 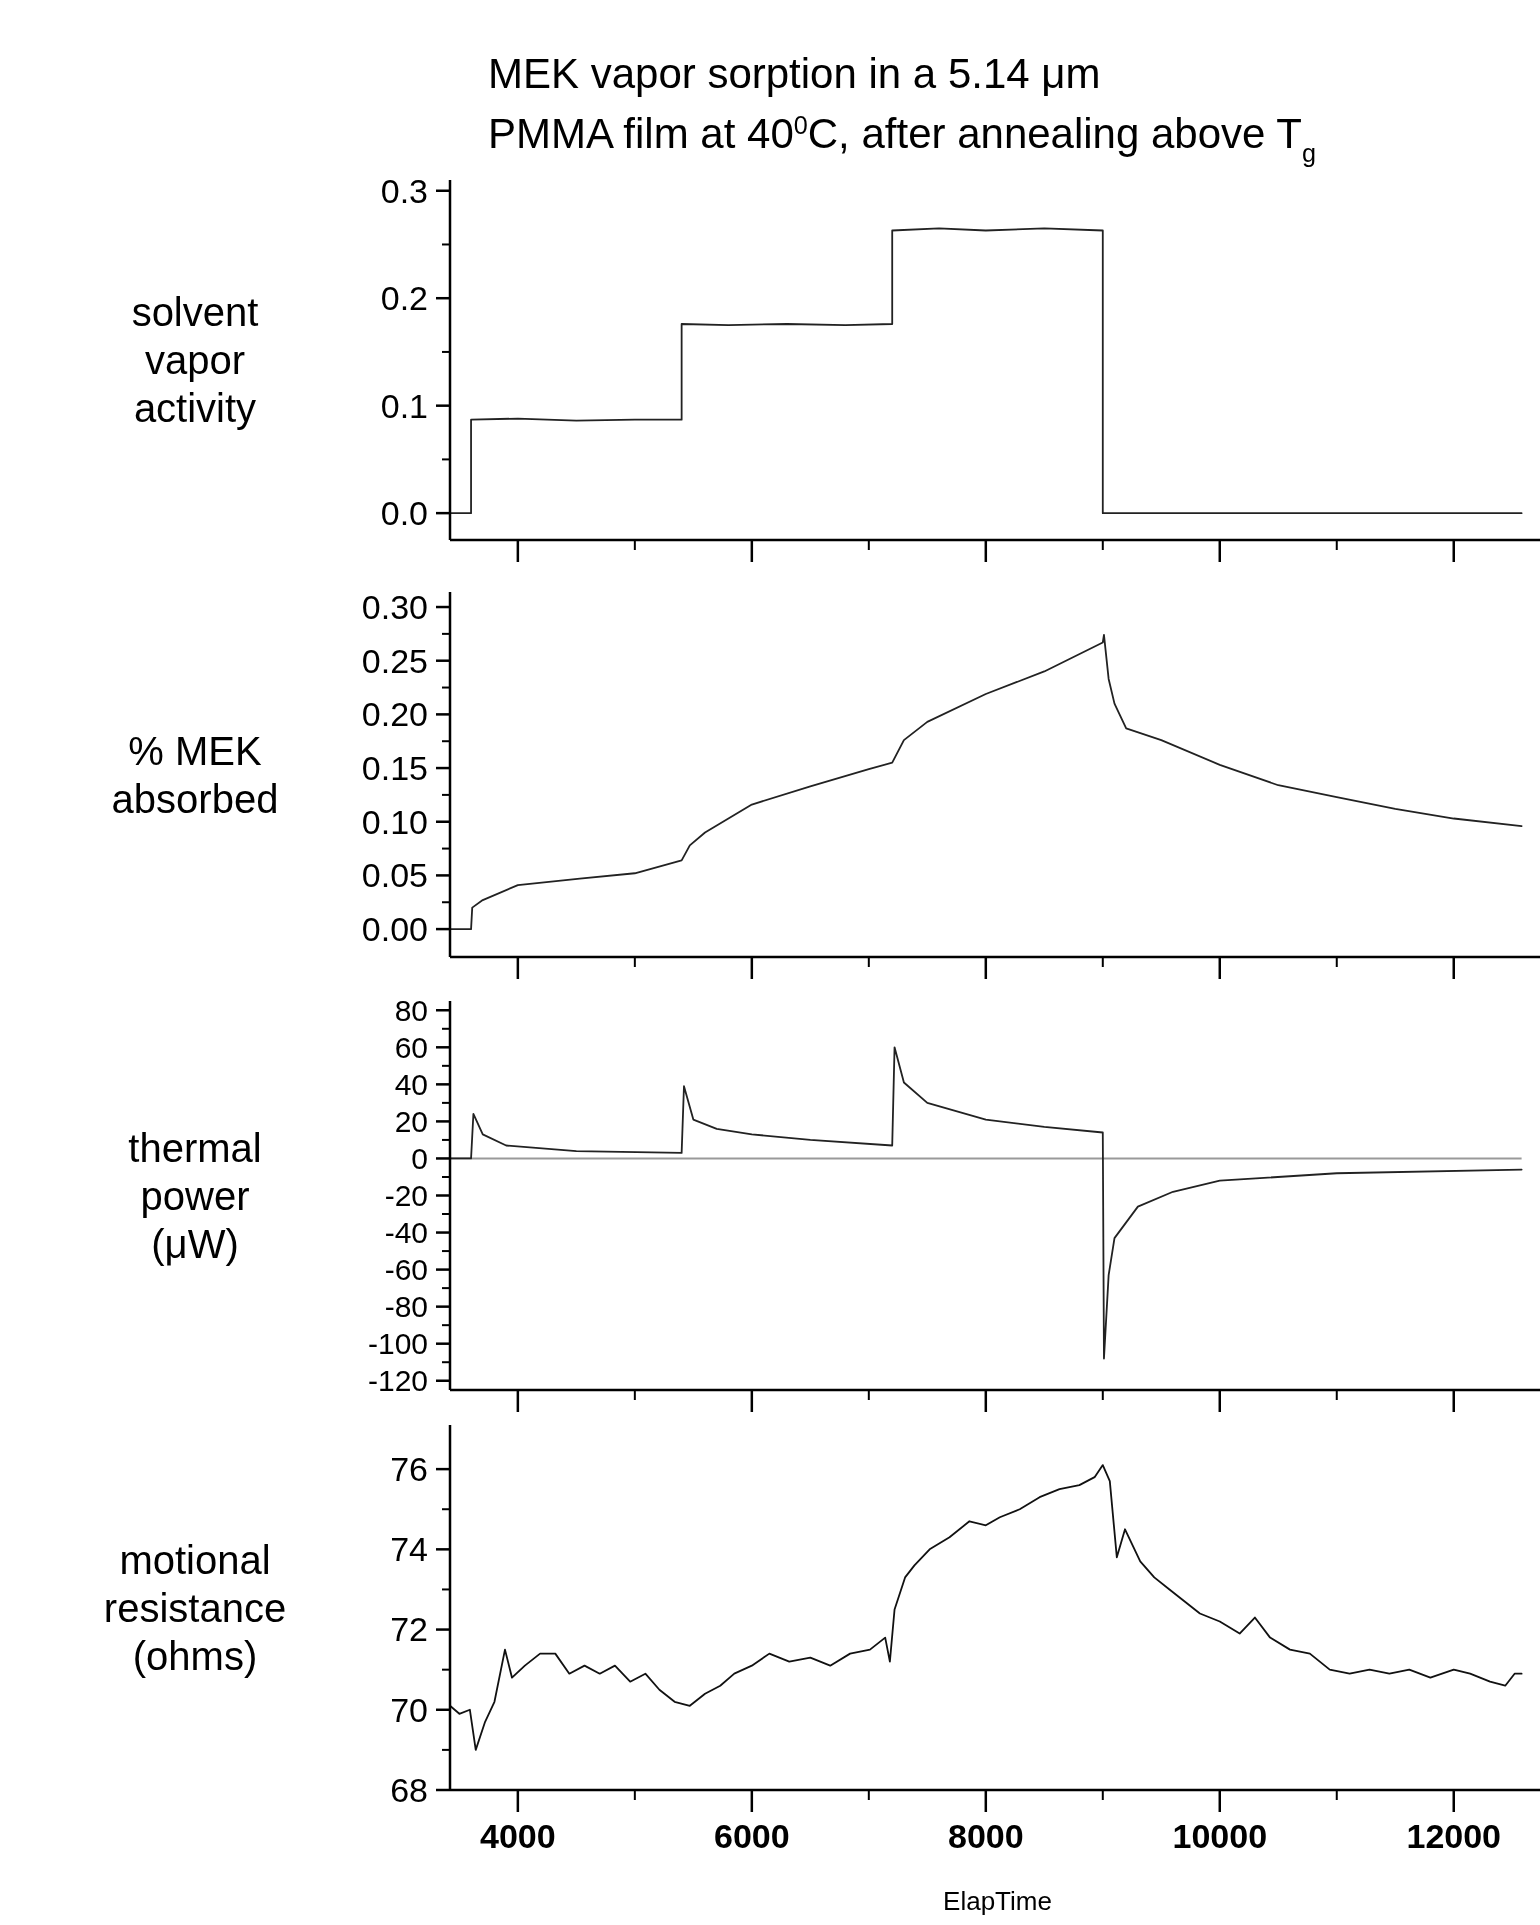 I want to click on y-tick-label: 80, so click(x=411, y=1010).